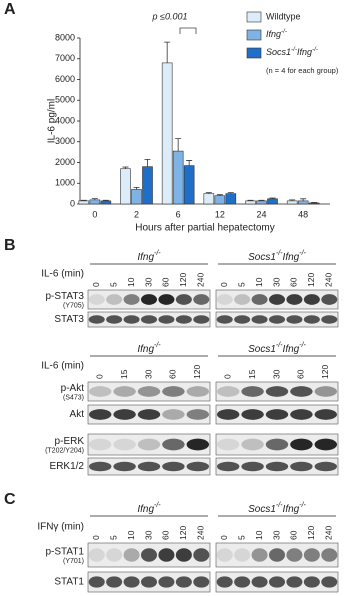  Describe the element at coordinates (283, 16) in the screenshot. I see `legend-label: Wildtype` at that location.